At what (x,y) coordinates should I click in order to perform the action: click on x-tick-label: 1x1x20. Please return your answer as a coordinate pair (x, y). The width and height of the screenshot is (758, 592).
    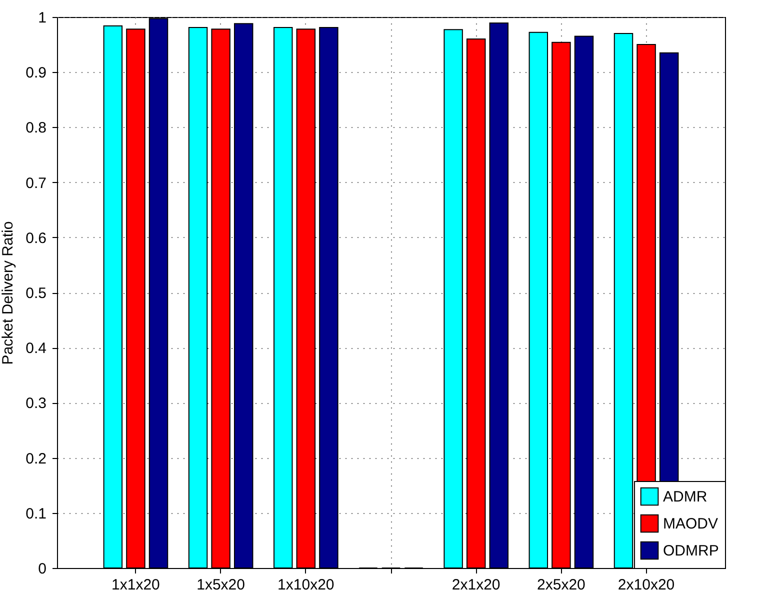
    Looking at the image, I should click on (136, 584).